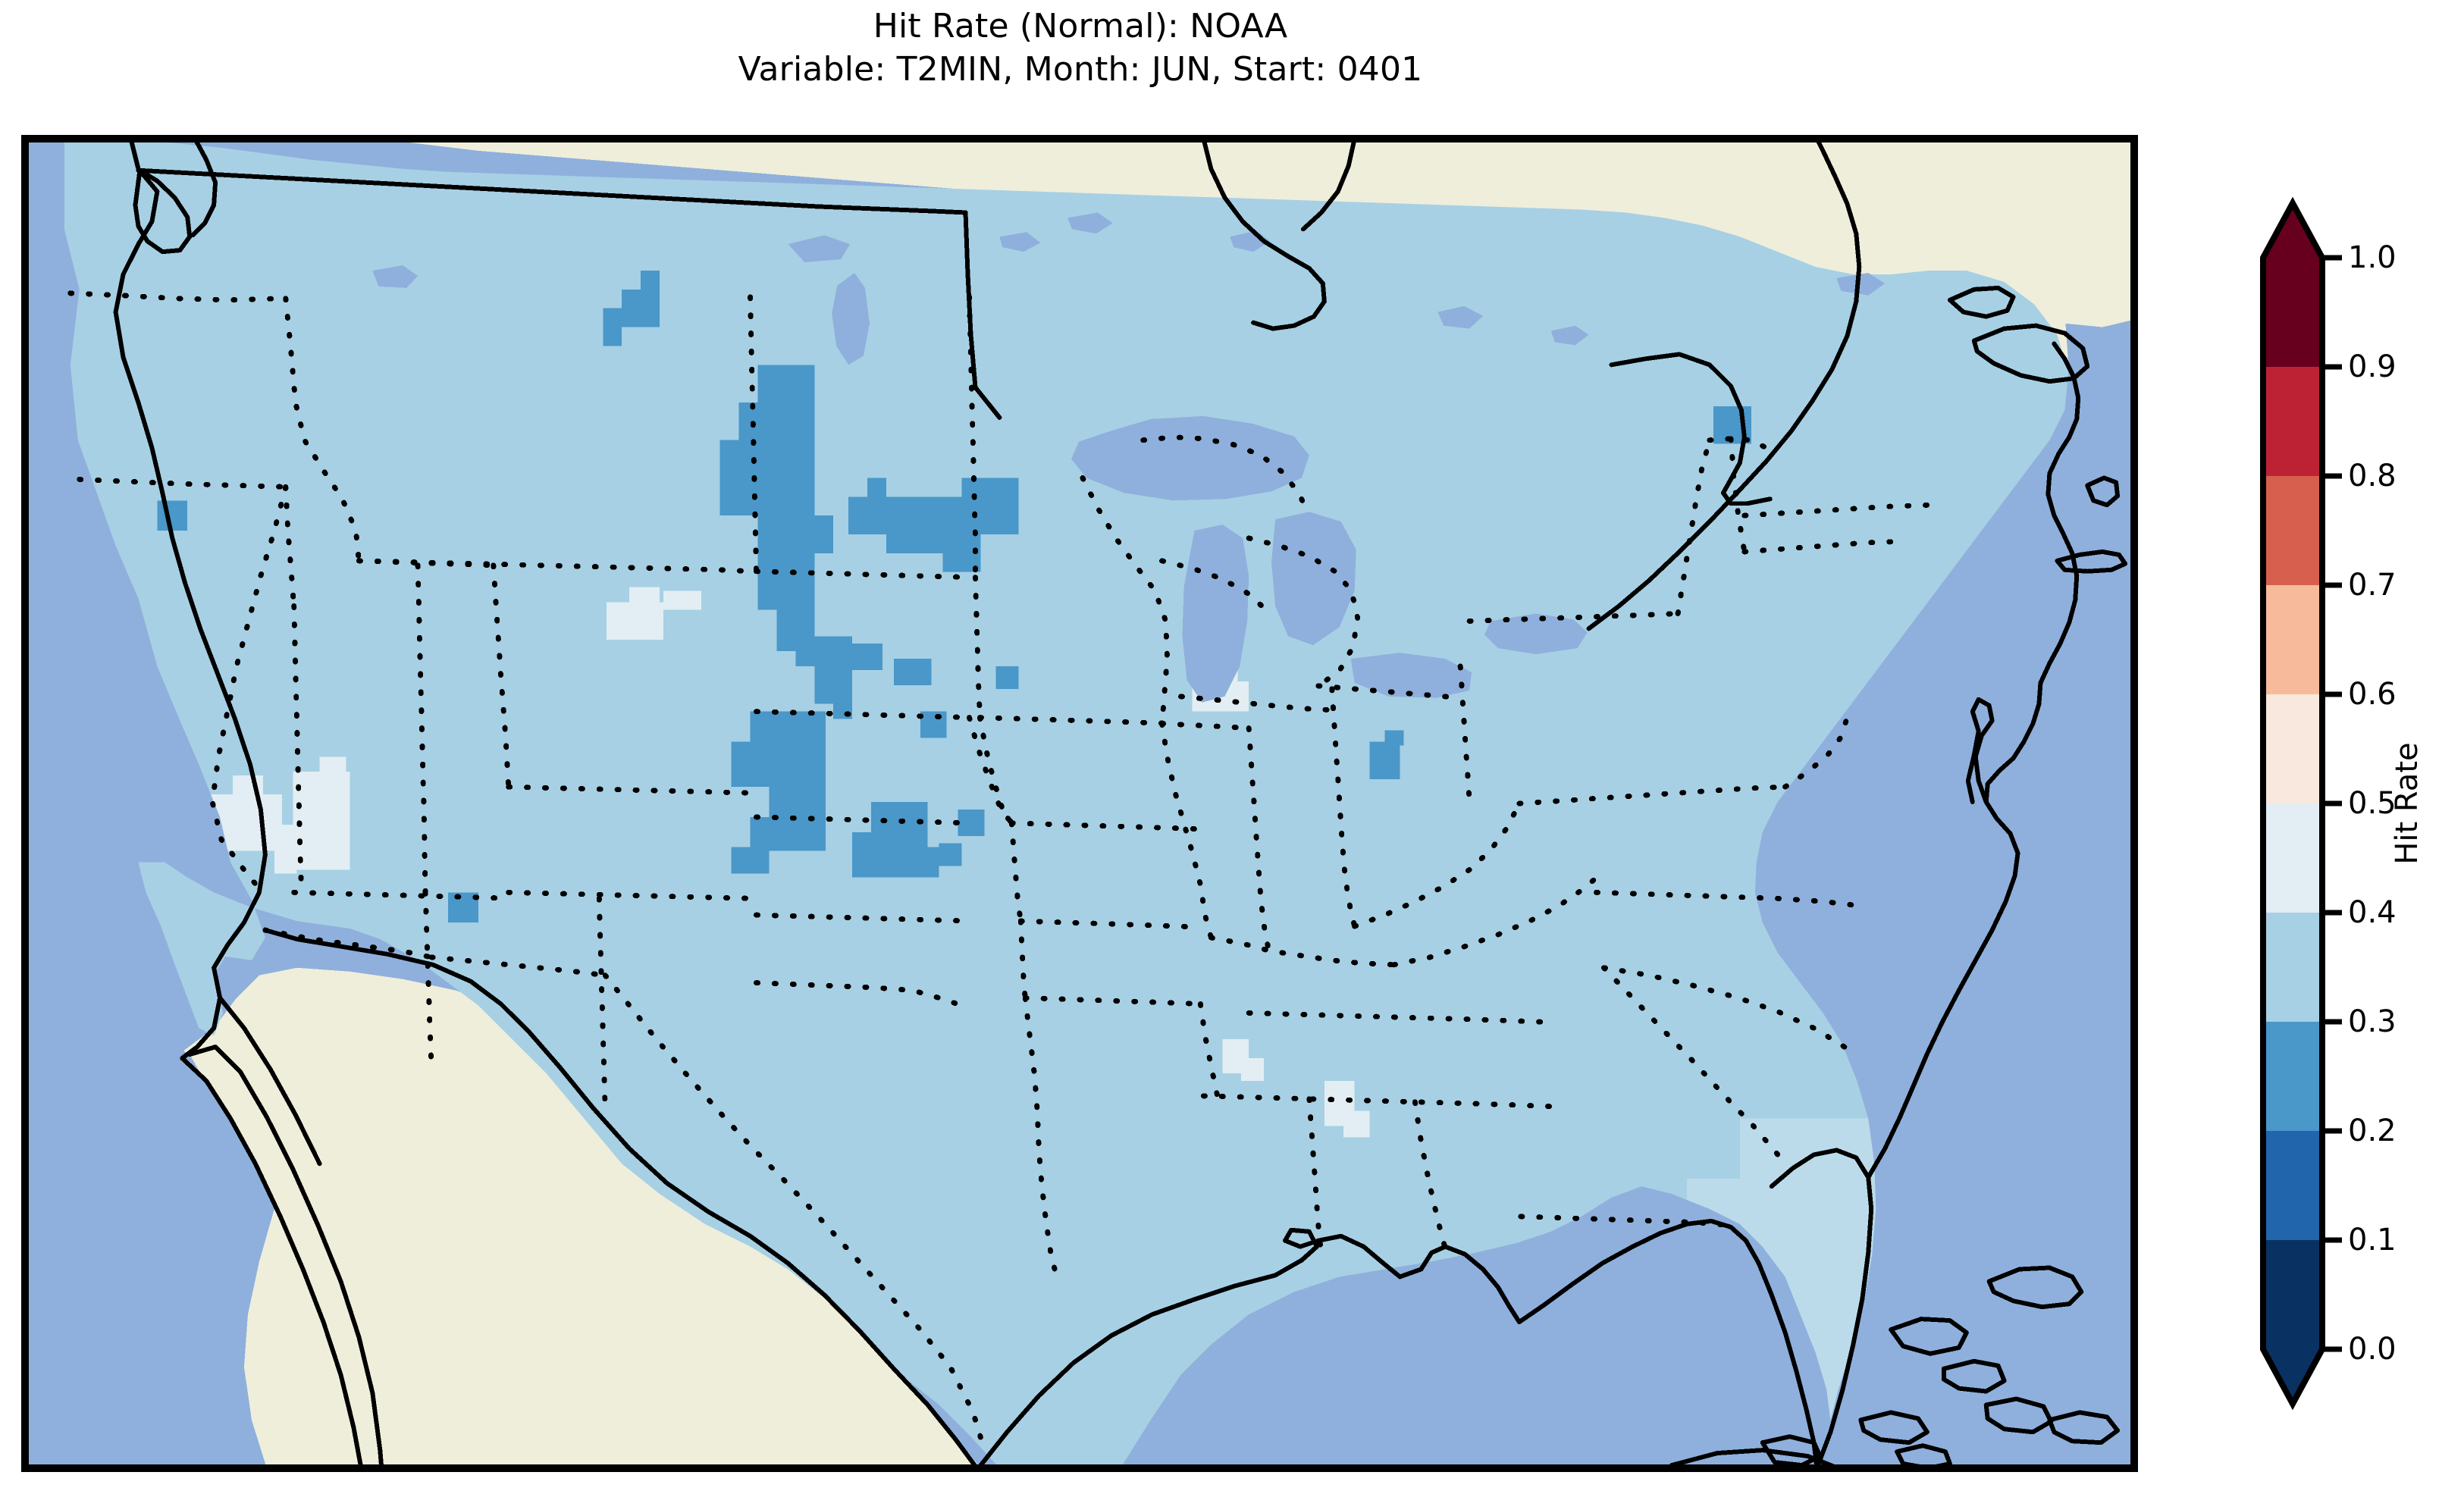  I want to click on title-line-1: Hit Rate (Normal): NOAA, so click(1081, 26).